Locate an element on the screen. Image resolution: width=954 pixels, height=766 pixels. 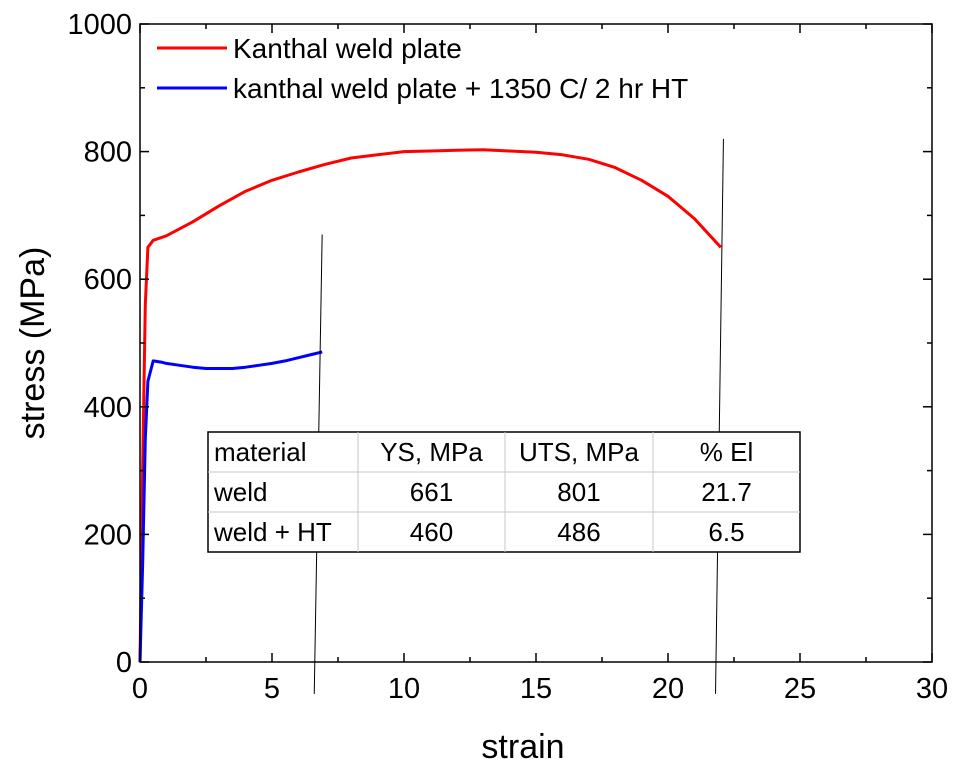
table-frame is located at coordinates (504, 492).